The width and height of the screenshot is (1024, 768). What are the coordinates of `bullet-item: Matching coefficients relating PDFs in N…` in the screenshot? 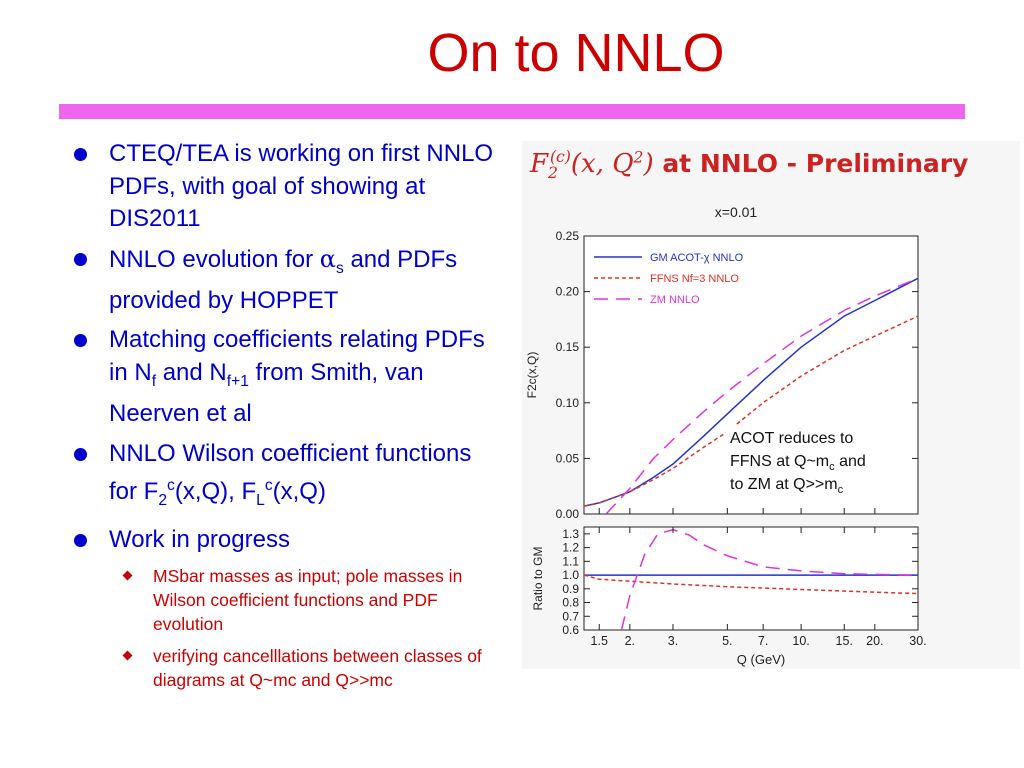 It's located at (284, 377).